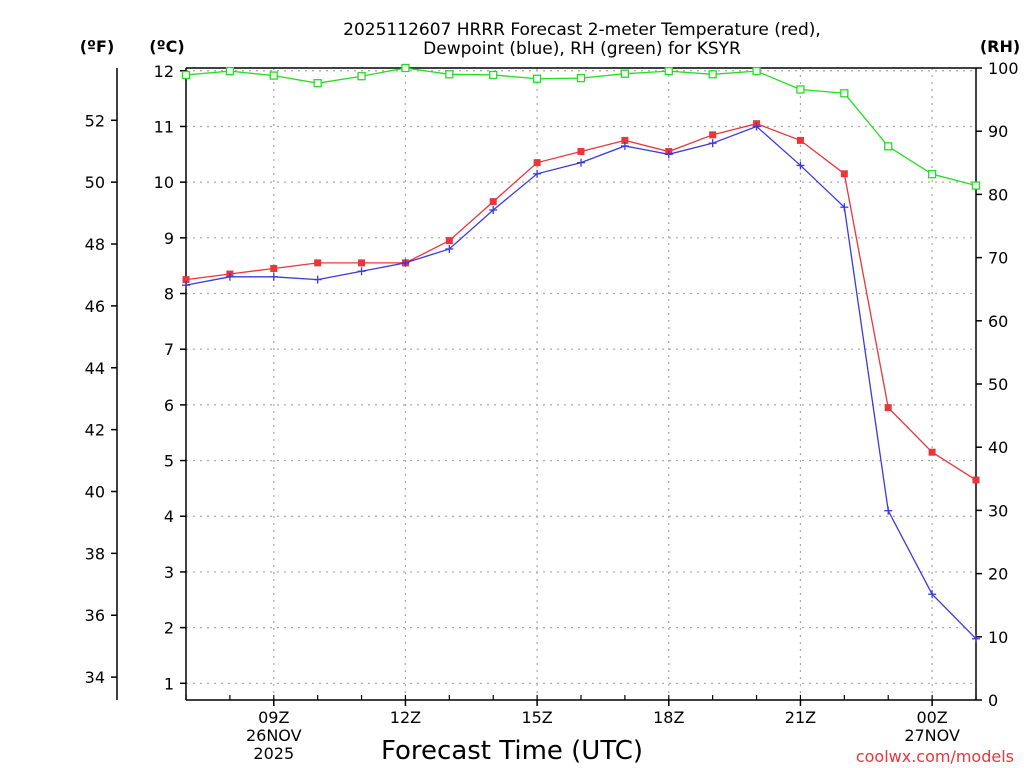 Image resolution: width=1024 pixels, height=768 pixels. I want to click on fahrenheit-tick-label: 46, so click(95, 306).